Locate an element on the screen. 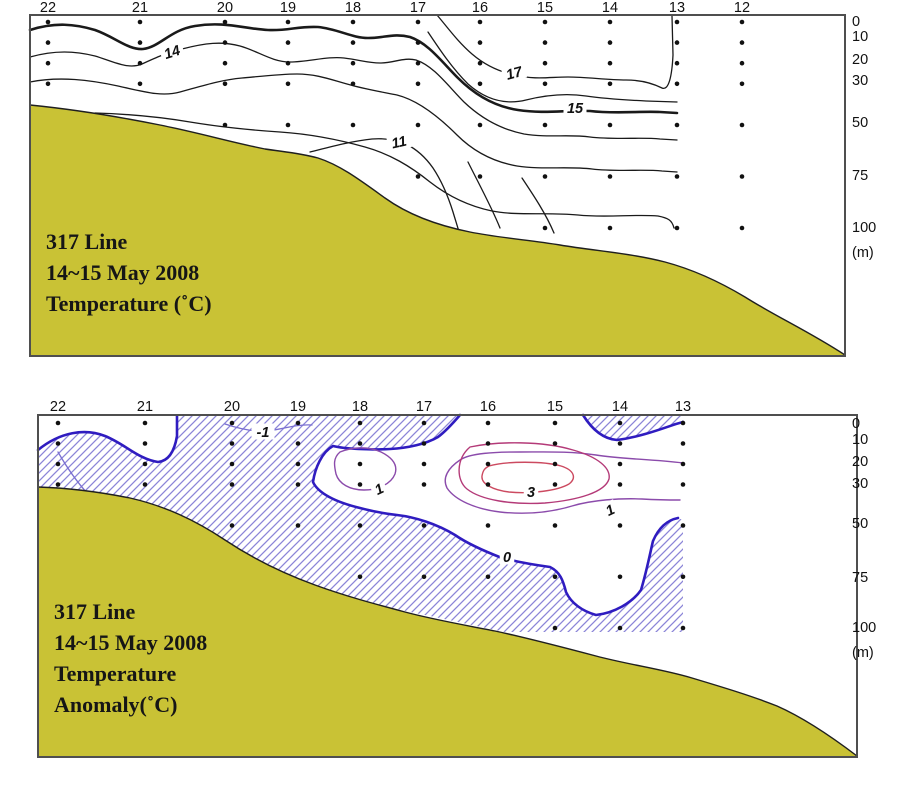 This screenshot has width=900, height=789. title-line: Anomaly(˚C) is located at coordinates (116, 704).